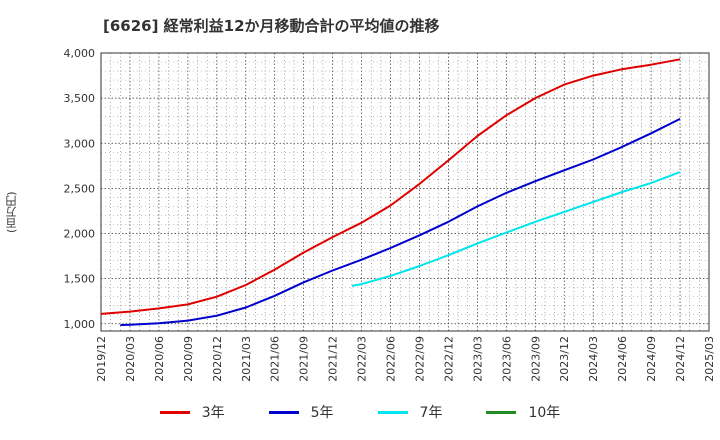  Describe the element at coordinates (680, 359) in the screenshot. I see `x-tick-label: 2024/12` at that location.